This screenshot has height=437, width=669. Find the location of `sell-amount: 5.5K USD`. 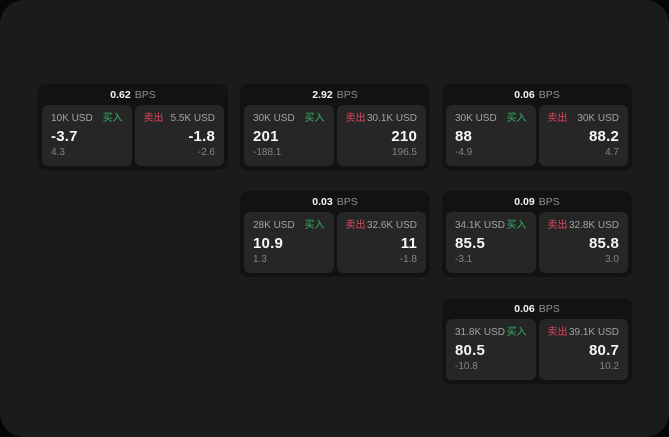

sell-amount: 5.5K USD is located at coordinates (192, 118).